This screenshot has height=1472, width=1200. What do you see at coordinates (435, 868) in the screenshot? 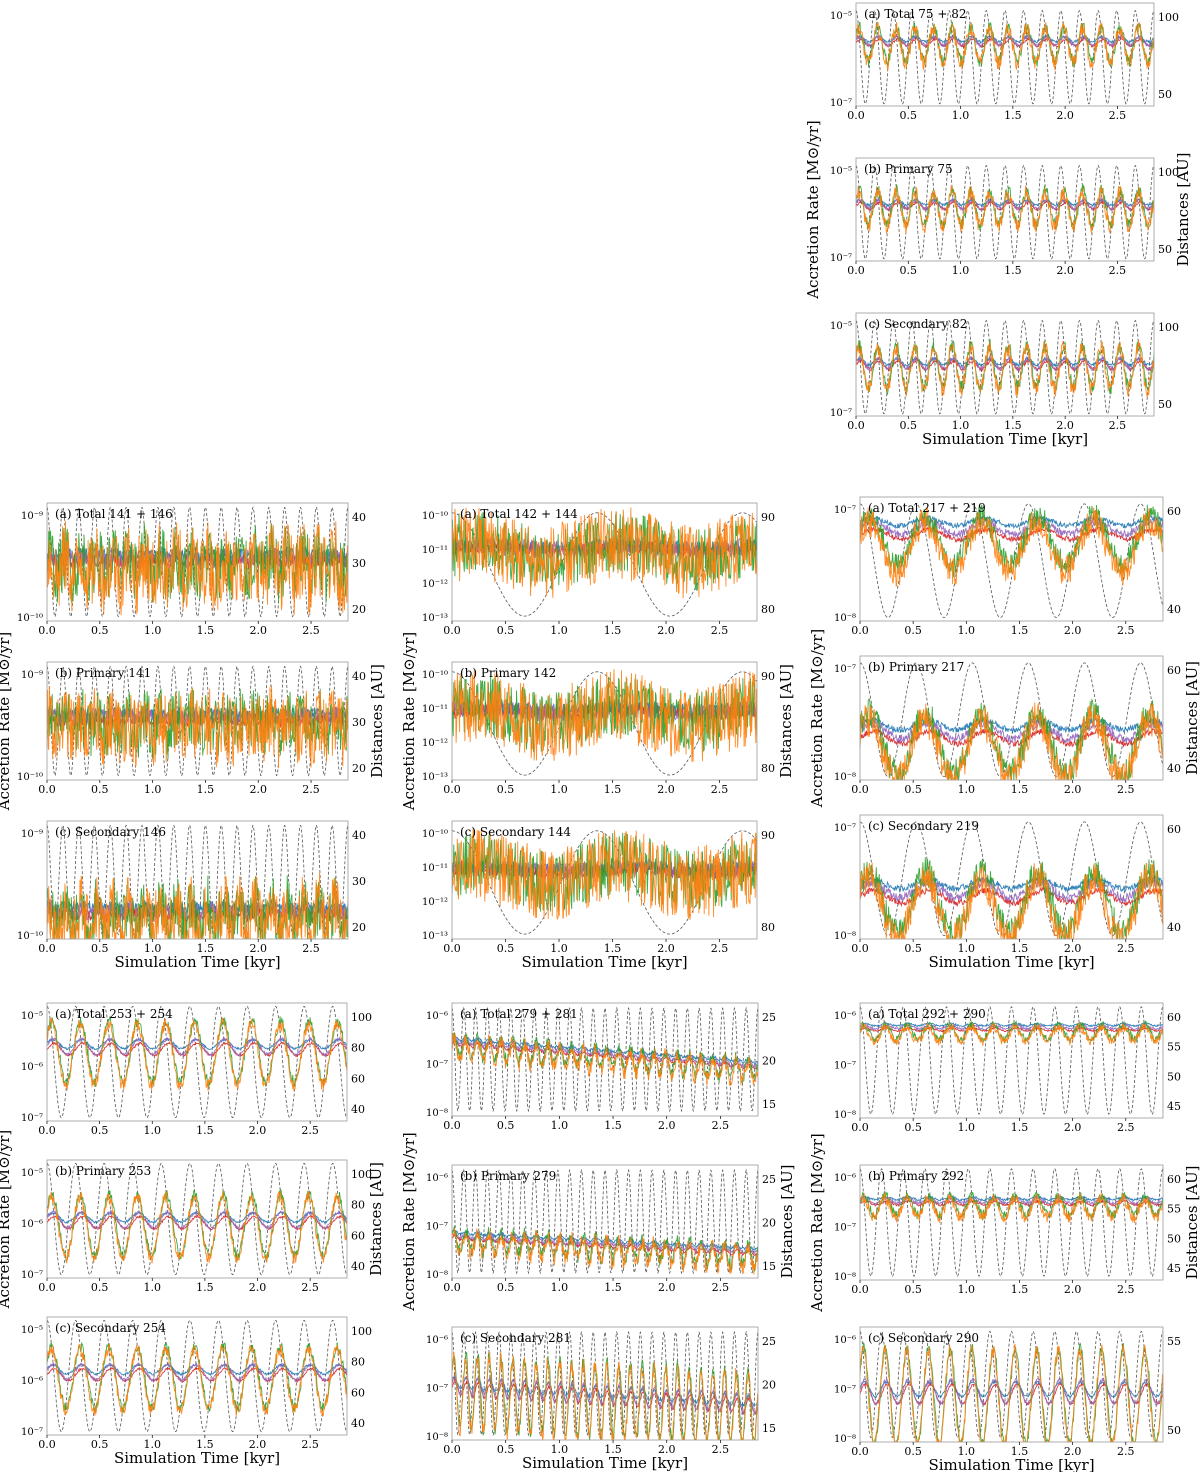
I see `y-tick-label: 10⁻¹¹` at bounding box center [435, 868].